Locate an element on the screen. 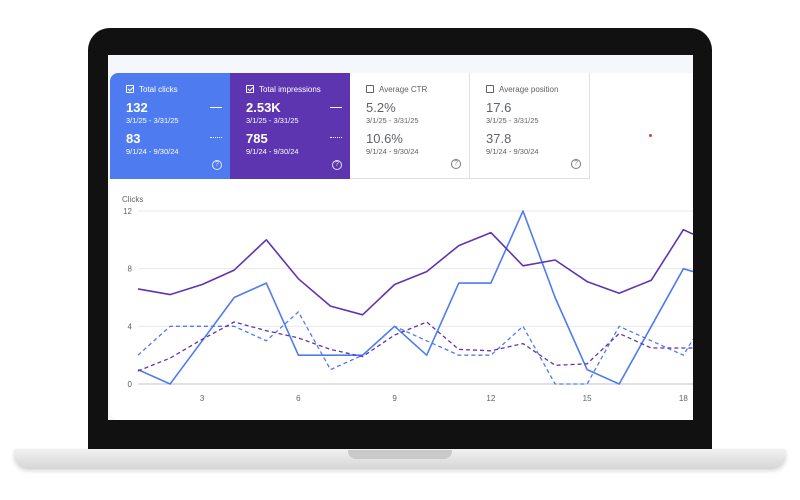 The width and height of the screenshot is (800, 500). current-value: 5.2% is located at coordinates (381, 107).